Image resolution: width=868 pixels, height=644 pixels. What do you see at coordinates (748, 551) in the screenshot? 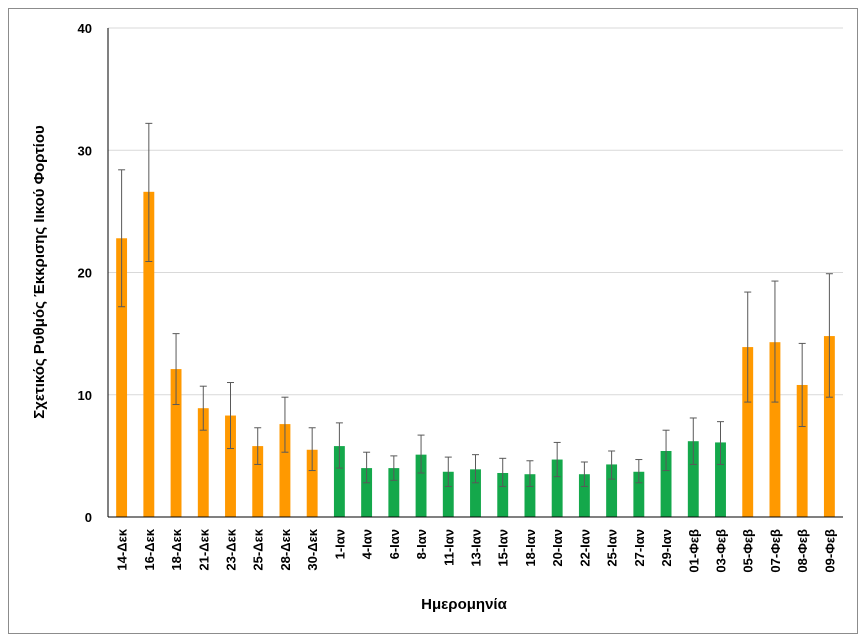
I see `x-tick-label-23: 05-Φεβ` at bounding box center [748, 551].